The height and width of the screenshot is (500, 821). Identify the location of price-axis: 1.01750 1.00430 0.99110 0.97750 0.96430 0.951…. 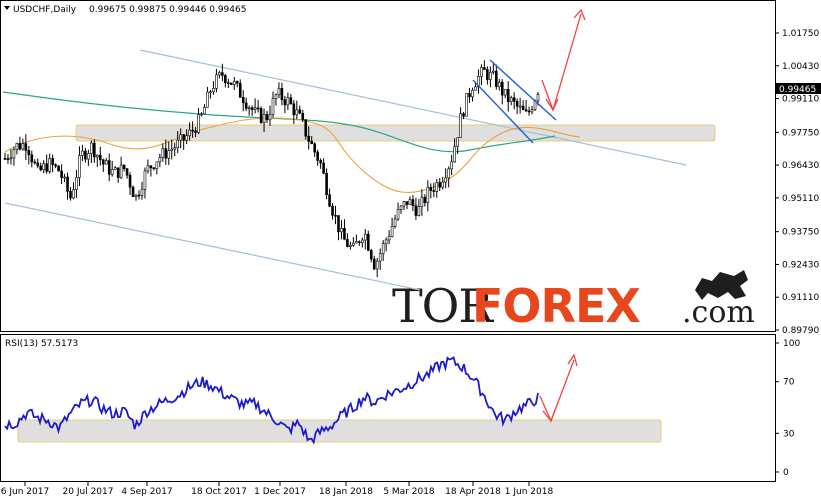
(797, 182).